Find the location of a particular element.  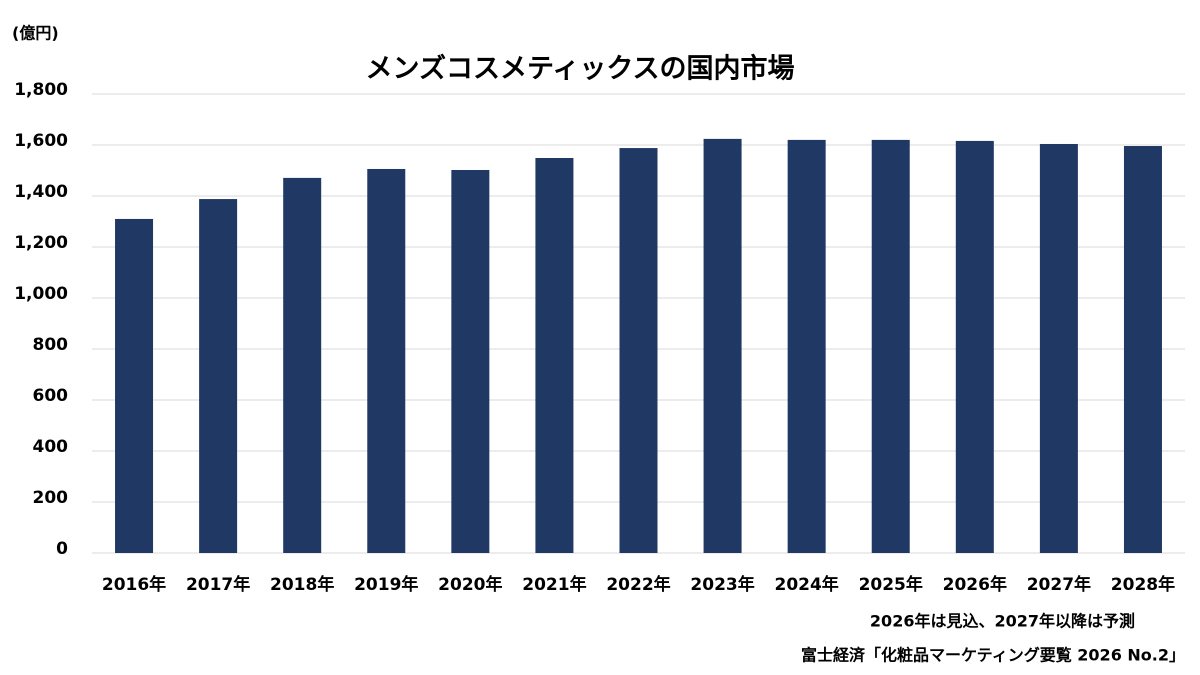

y-tick-label: 1,600 is located at coordinates (41, 141).